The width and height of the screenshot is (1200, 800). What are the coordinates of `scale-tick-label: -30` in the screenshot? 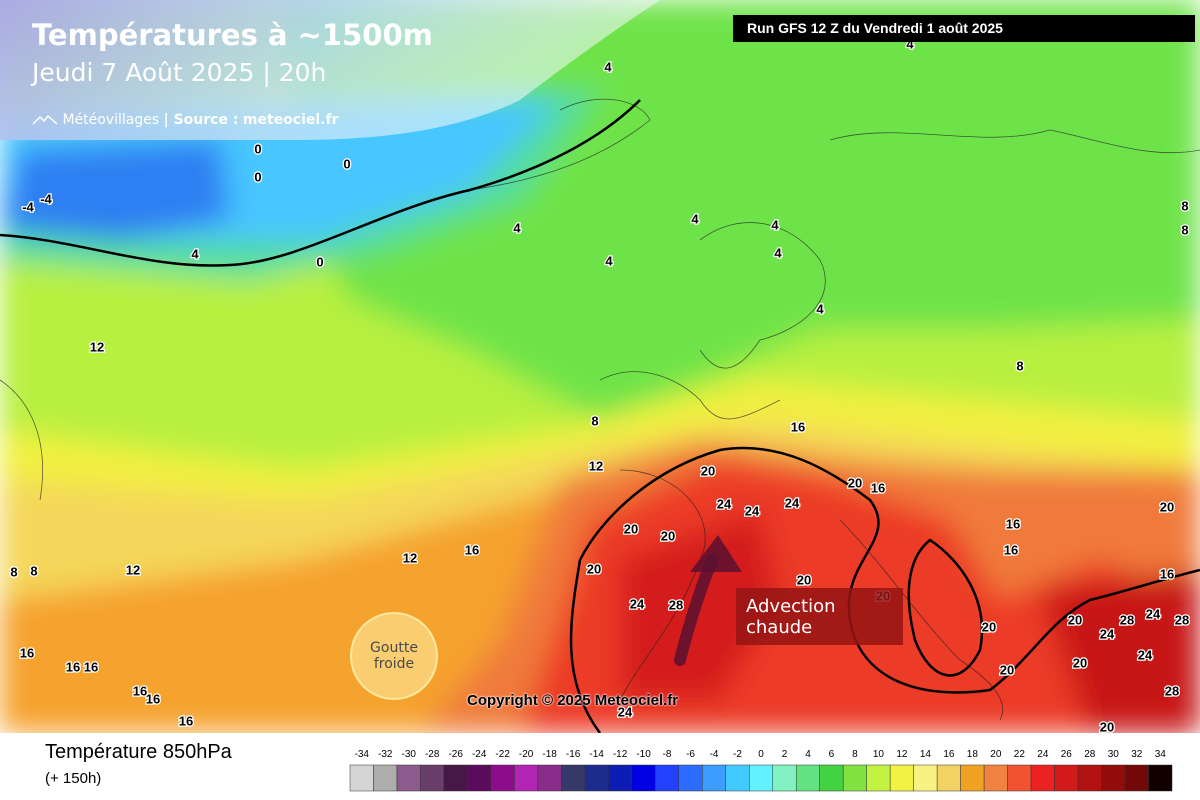 It's located at (408, 754).